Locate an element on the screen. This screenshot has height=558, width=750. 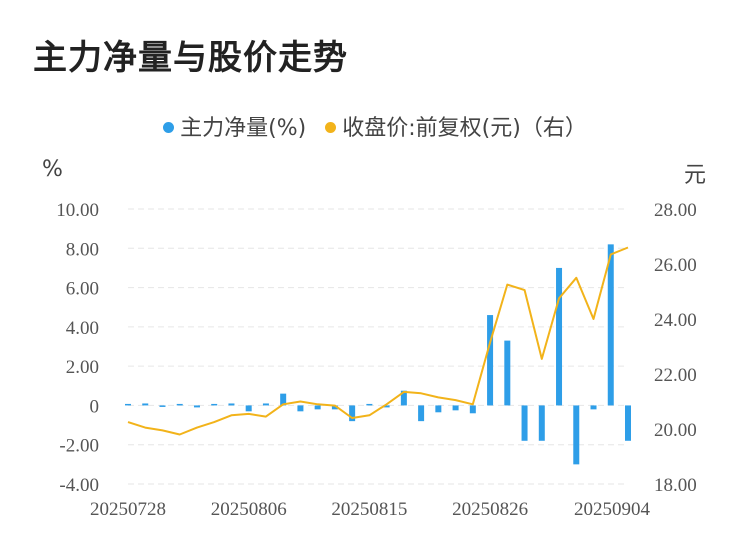
left-tick-label: 8.00 is located at coordinates (82, 249).